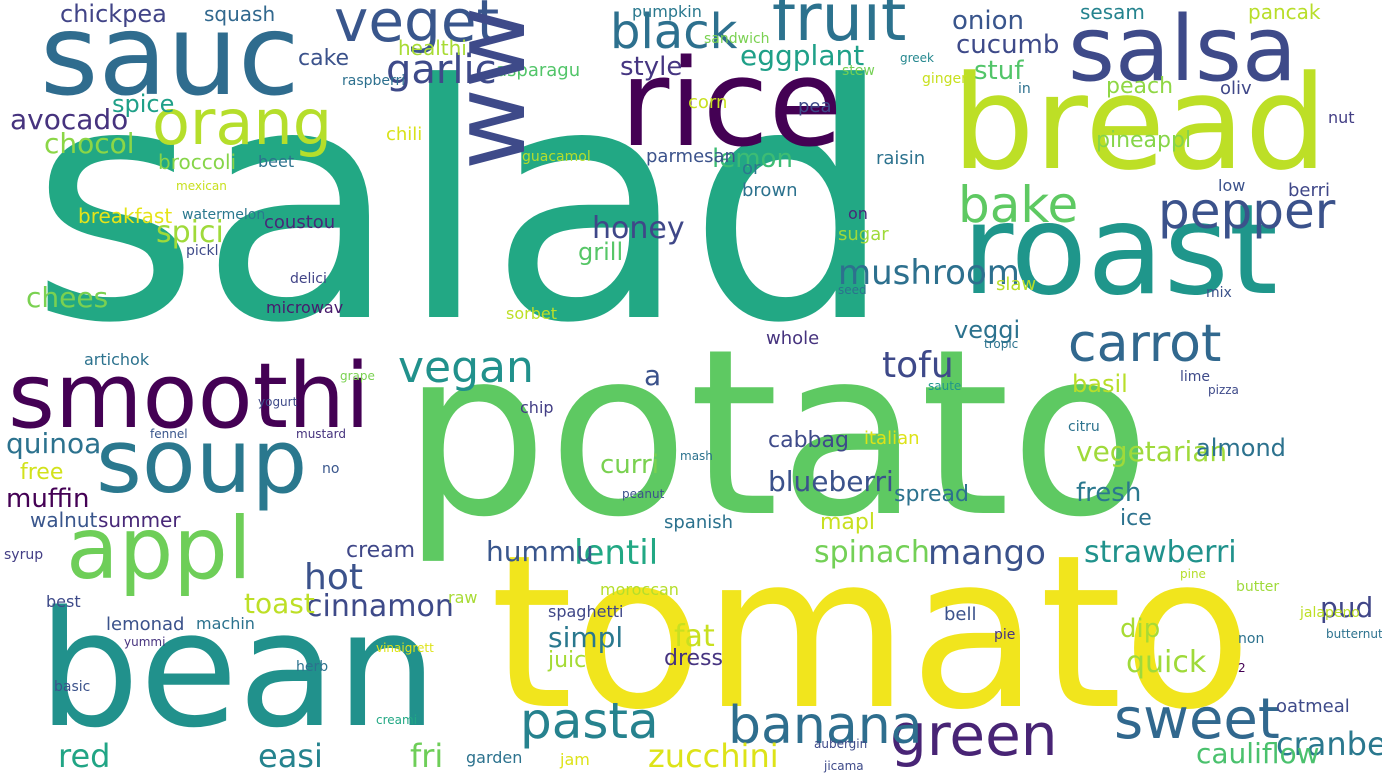  Describe the element at coordinates (405, 648) in the screenshot. I see `word-tea: vinaigrett` at that location.